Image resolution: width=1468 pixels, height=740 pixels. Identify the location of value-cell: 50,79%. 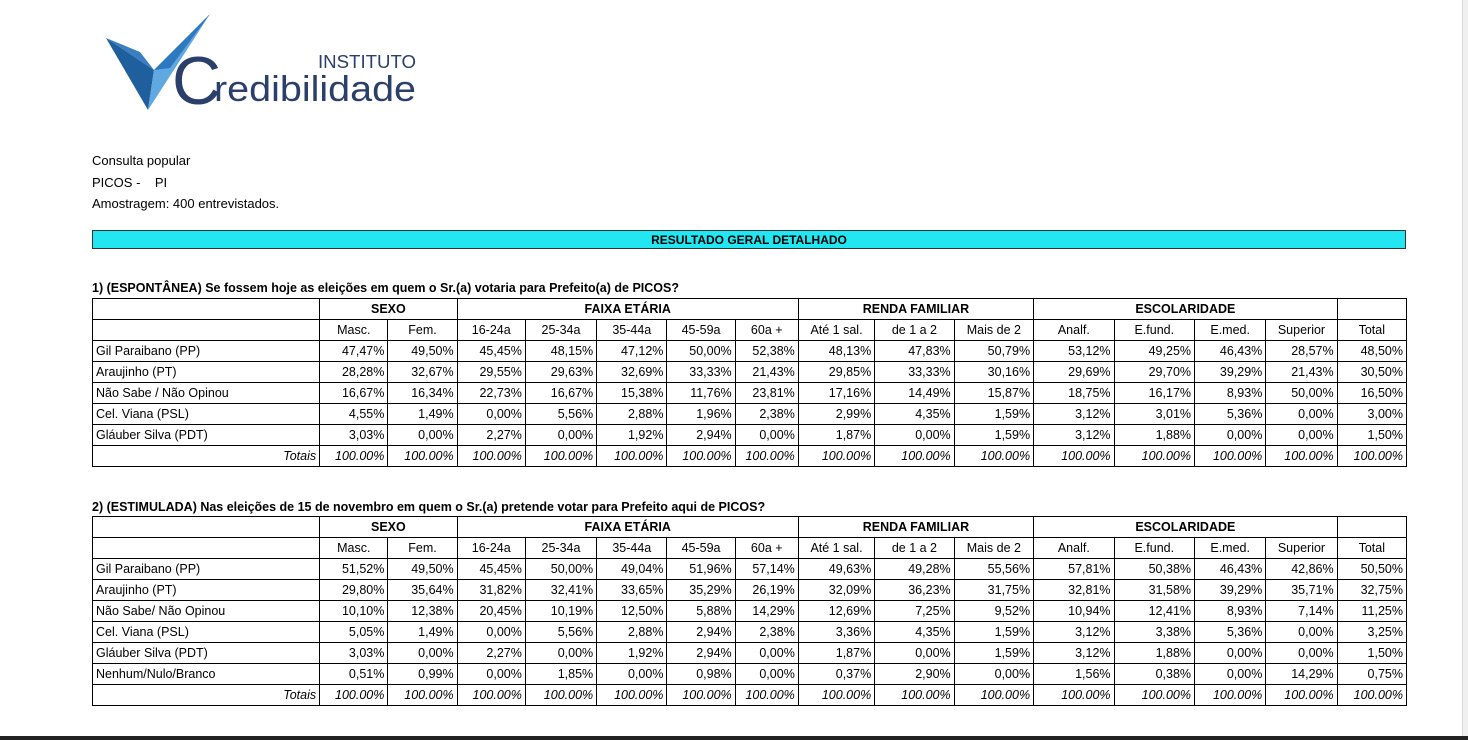
(994, 351).